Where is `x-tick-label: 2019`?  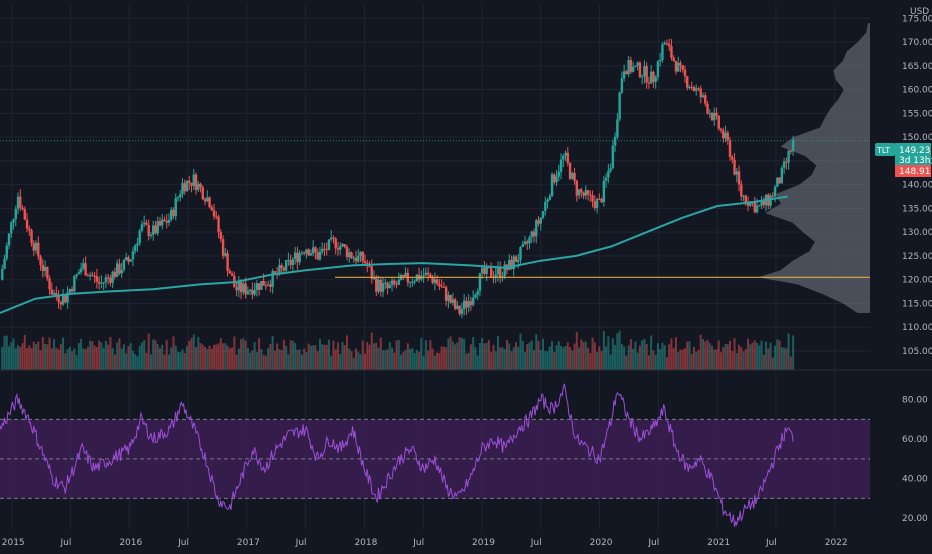
x-tick-label: 2019 is located at coordinates (483, 543).